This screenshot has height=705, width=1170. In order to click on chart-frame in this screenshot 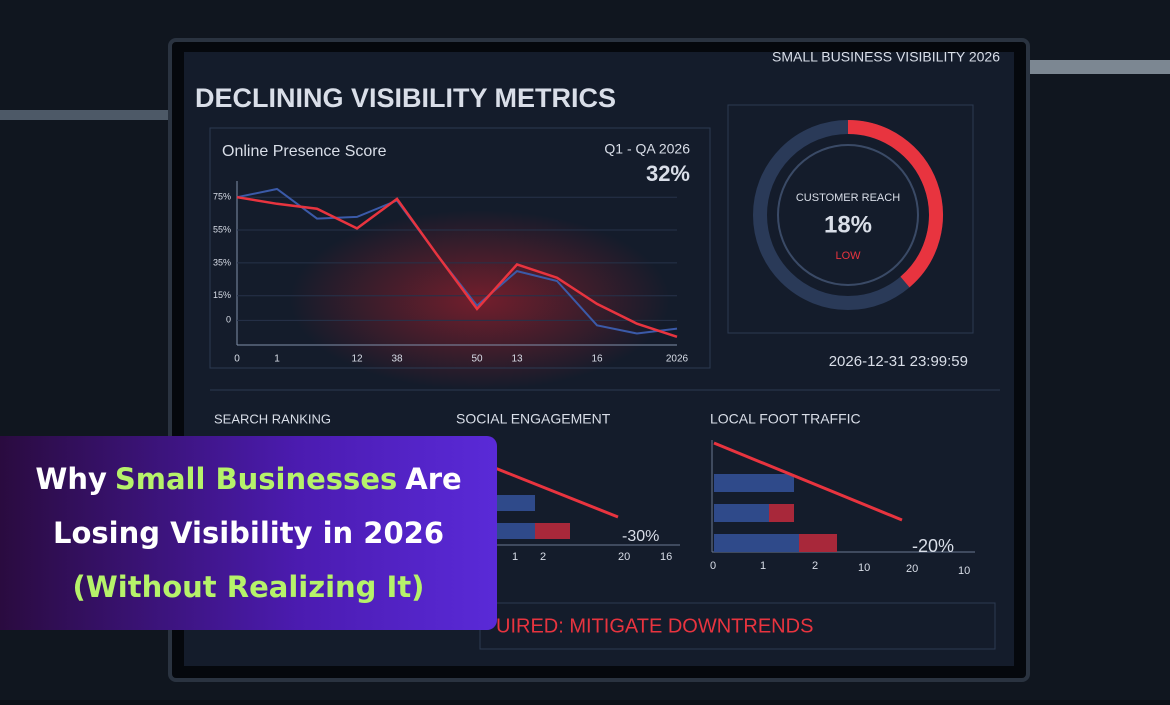, I will do `click(460, 248)`.